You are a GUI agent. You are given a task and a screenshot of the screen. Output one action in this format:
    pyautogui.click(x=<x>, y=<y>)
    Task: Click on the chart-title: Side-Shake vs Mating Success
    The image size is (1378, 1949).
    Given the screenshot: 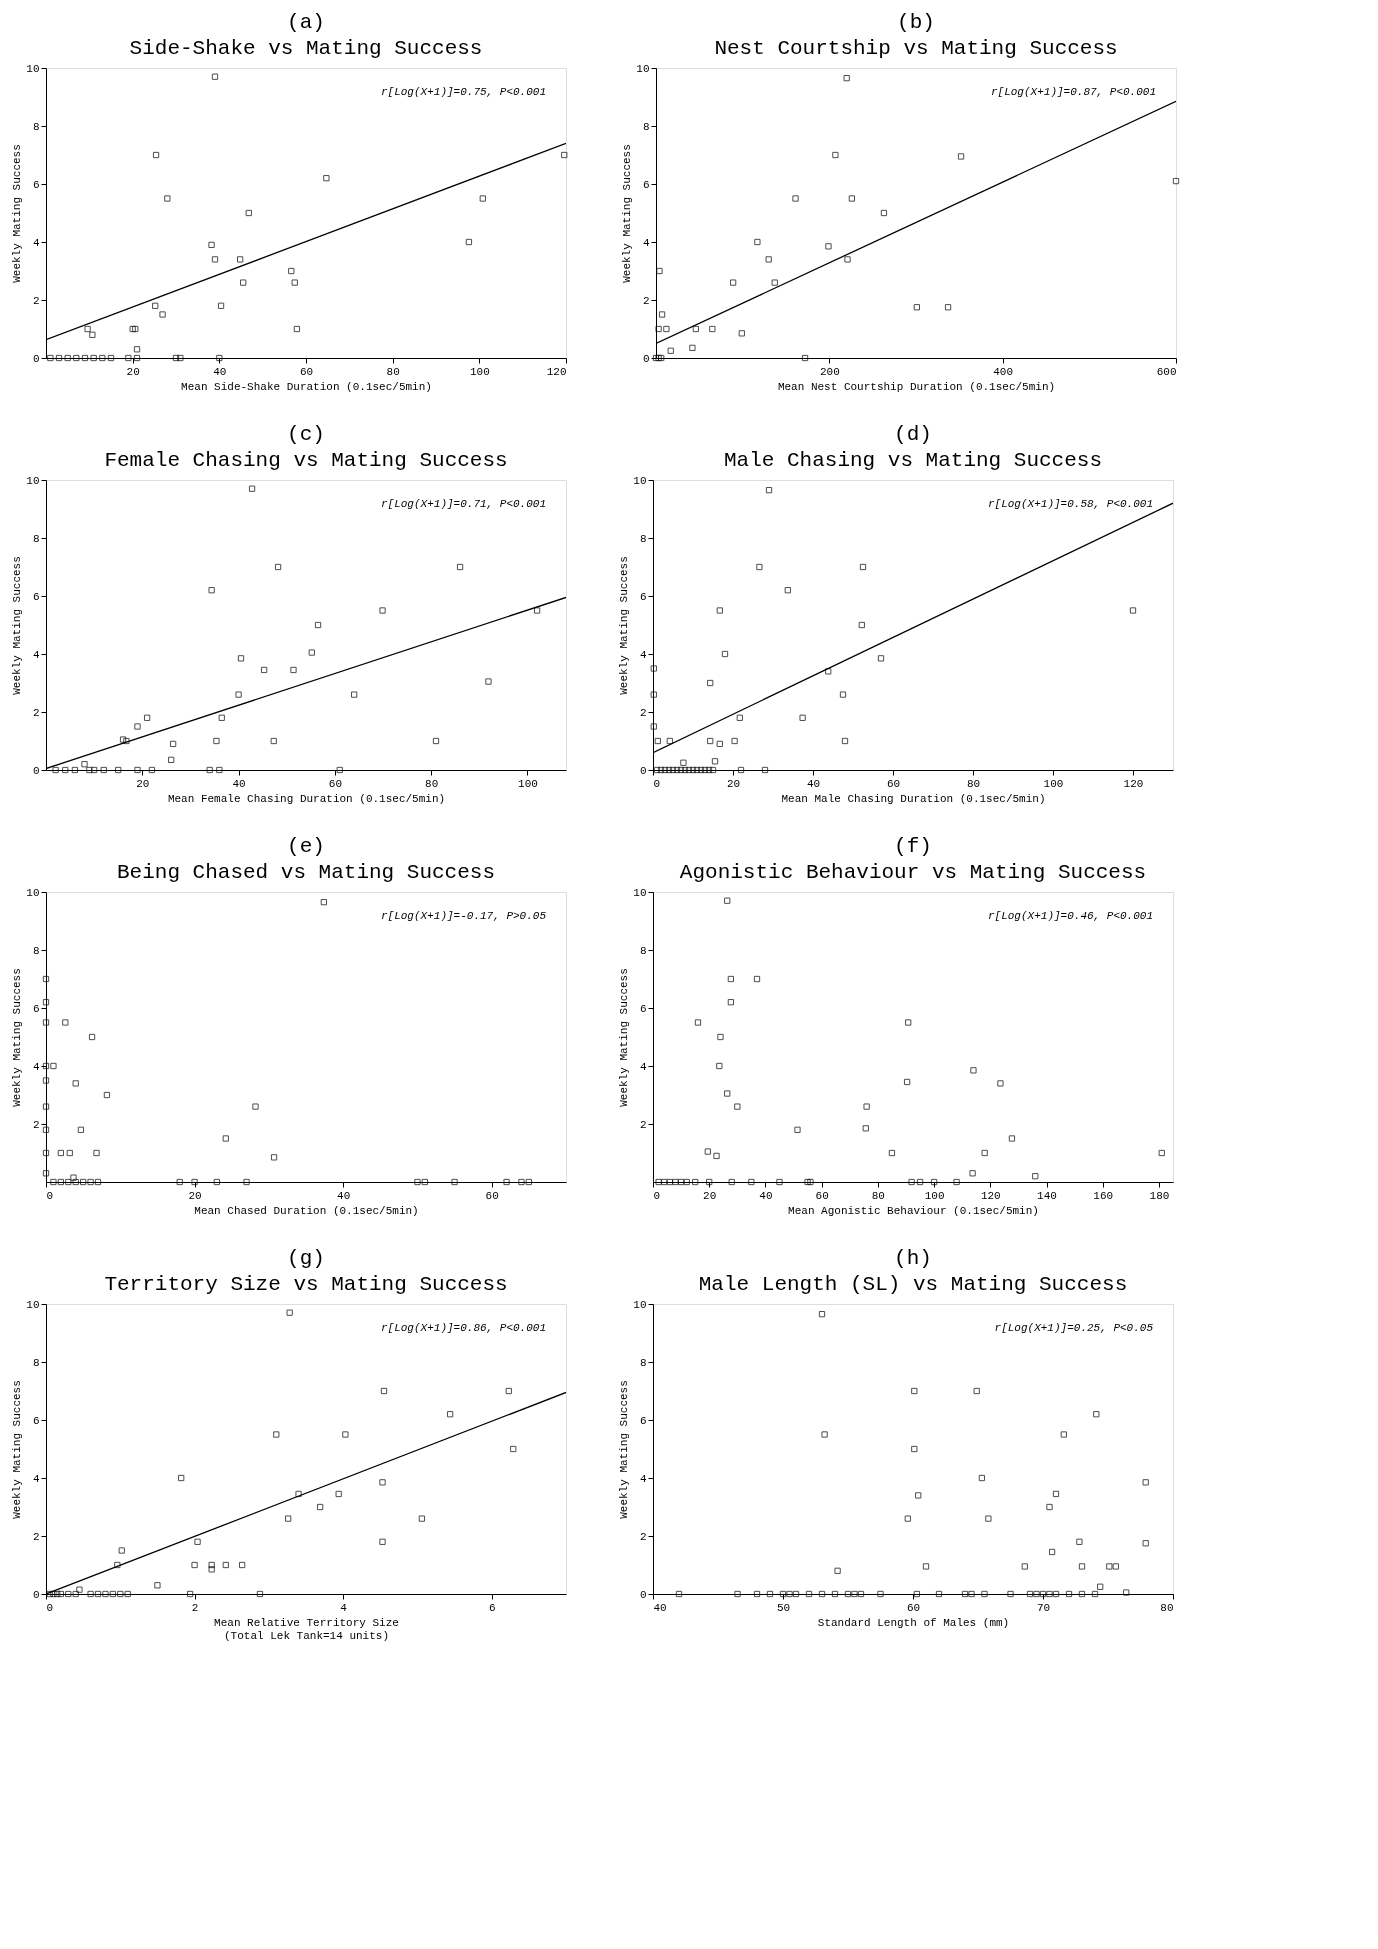 What is the action you would take?
    pyautogui.click(x=306, y=48)
    